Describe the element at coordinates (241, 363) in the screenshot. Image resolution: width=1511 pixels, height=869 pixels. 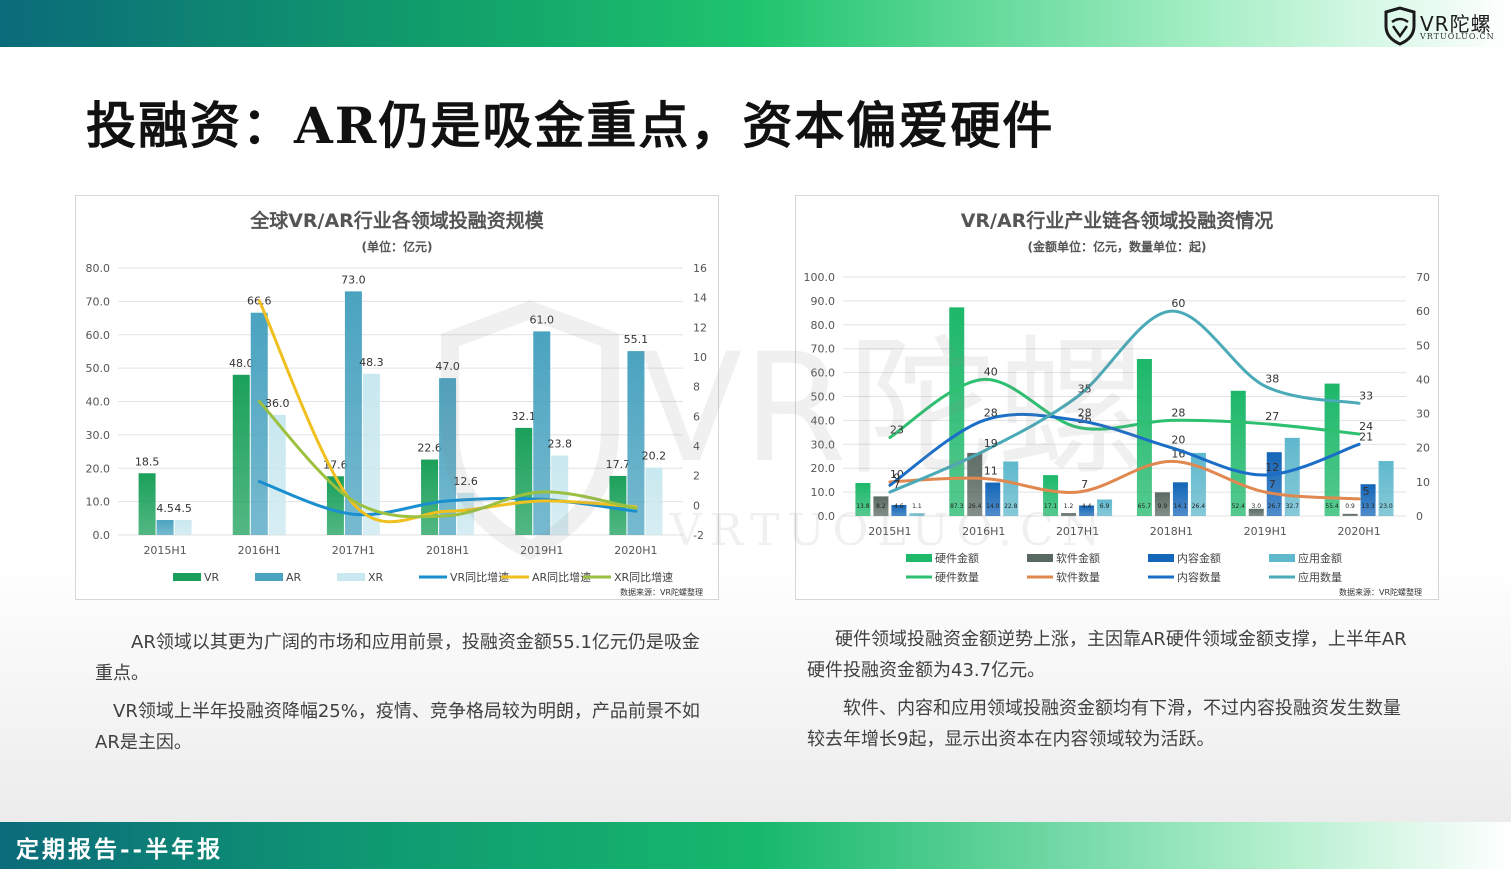
I see `bar-value-label: 48.0` at that location.